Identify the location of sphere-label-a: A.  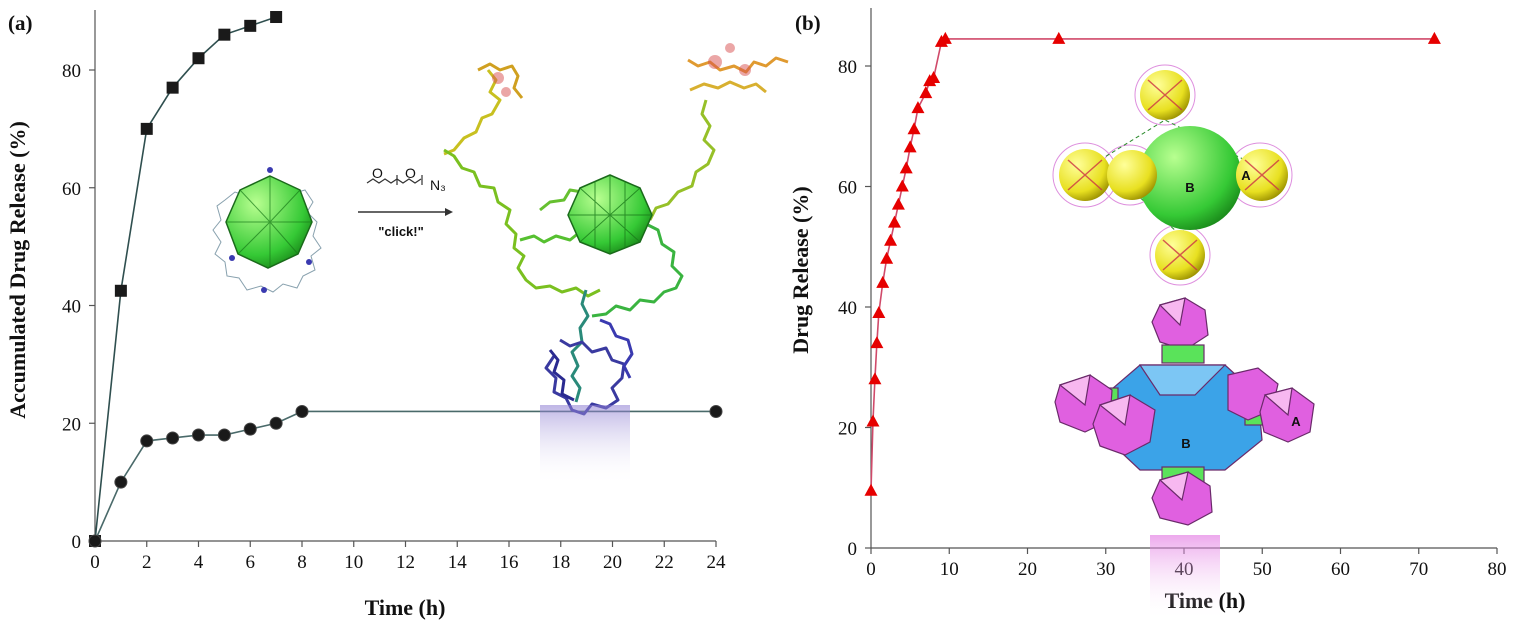
(1246, 175).